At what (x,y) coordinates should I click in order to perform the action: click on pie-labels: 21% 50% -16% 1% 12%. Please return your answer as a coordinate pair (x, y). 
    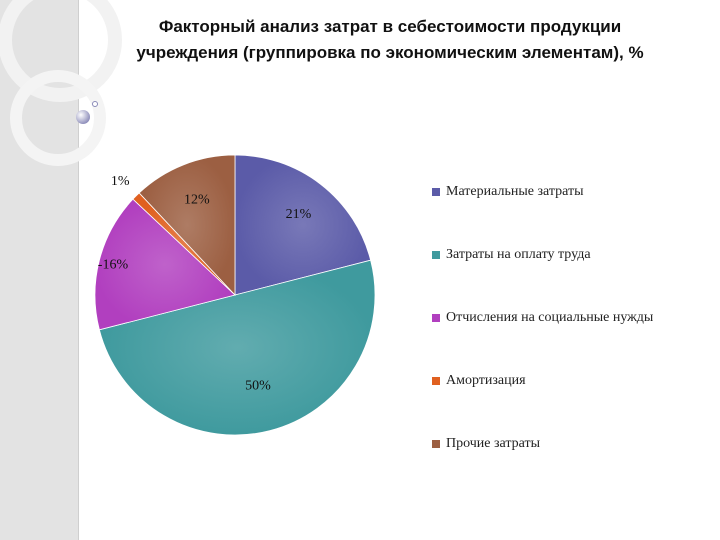
    Looking at the image, I should click on (205, 283).